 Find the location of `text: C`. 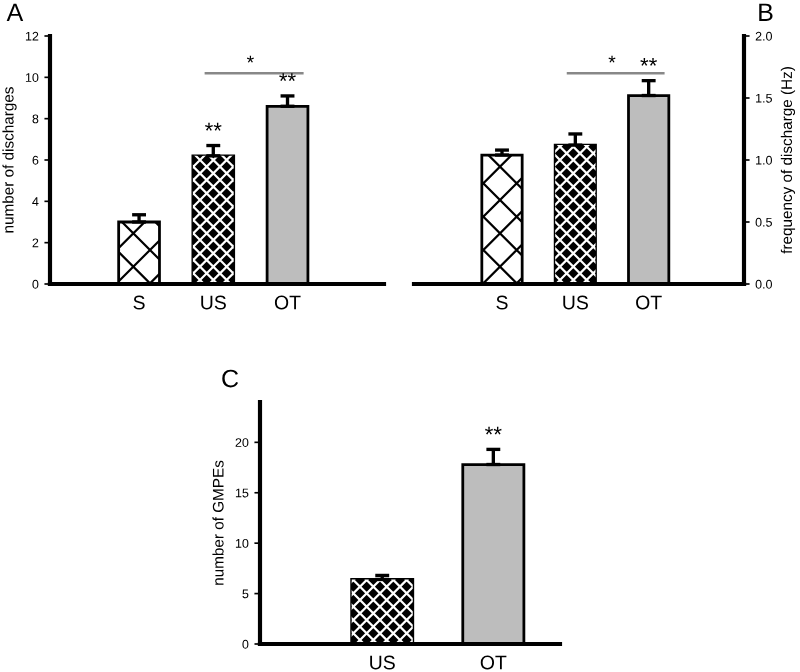

text: C is located at coordinates (230, 378).